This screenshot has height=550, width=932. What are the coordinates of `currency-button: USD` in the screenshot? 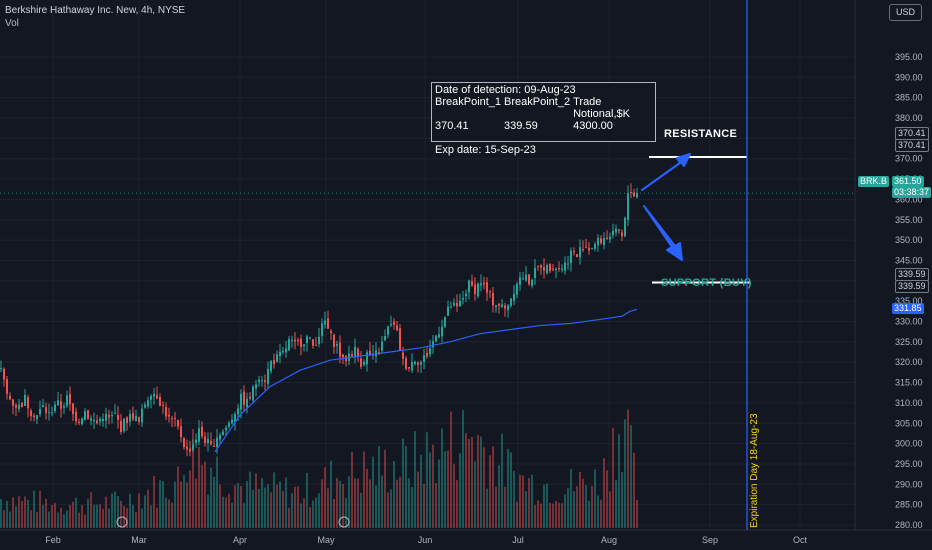 It's located at (905, 12).